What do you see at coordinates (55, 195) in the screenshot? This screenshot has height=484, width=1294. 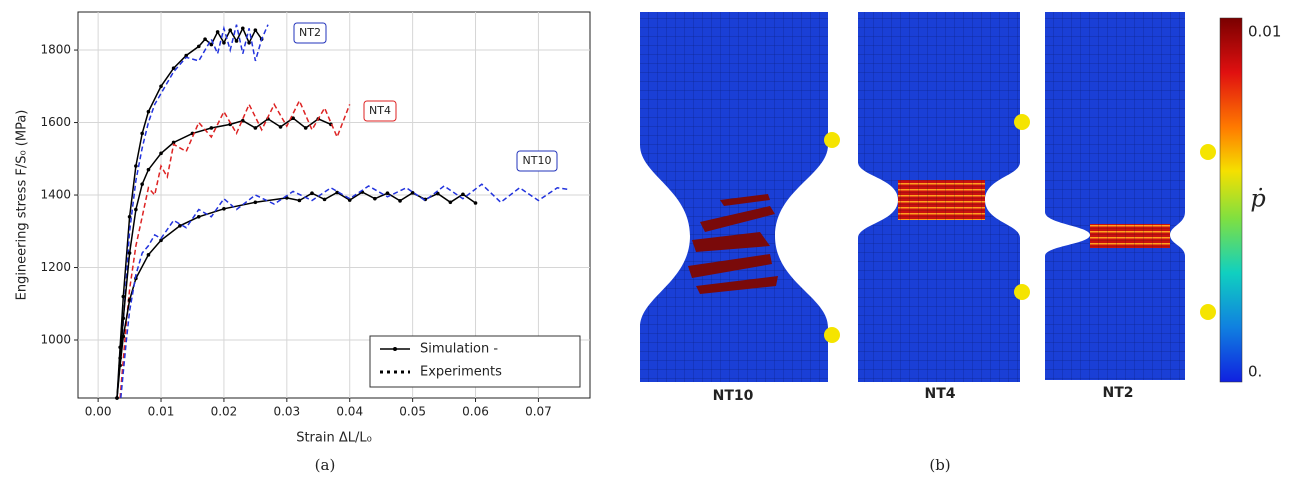 I see `y-tick-label: 1400` at bounding box center [55, 195].